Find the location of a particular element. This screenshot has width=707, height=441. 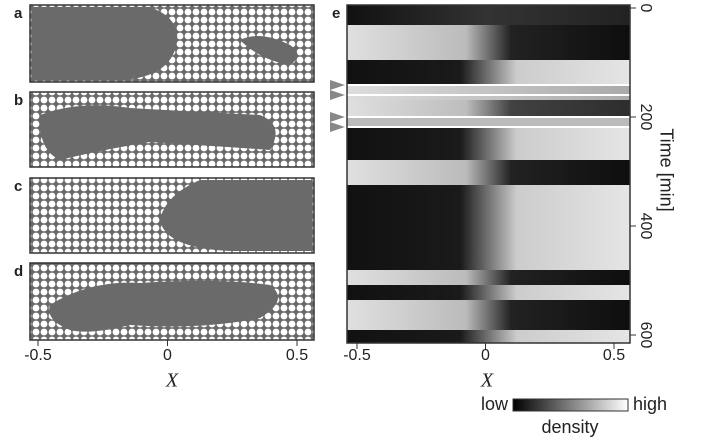

panel-label: a is located at coordinates (18, 13).